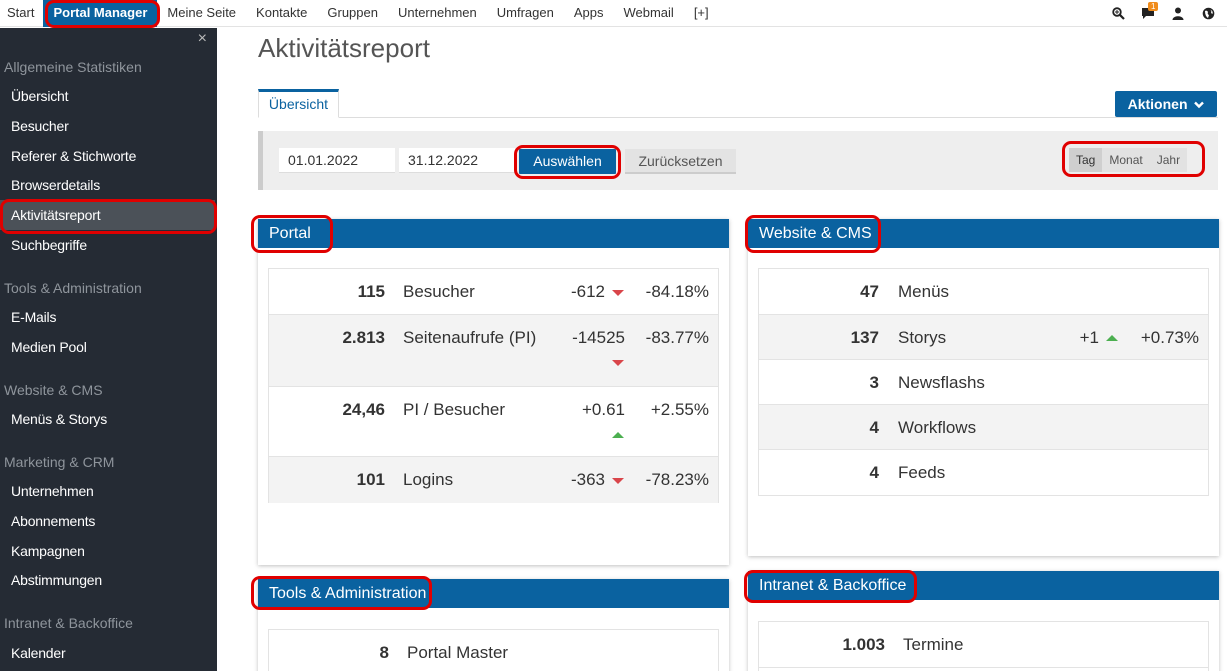  What do you see at coordinates (34, 317) in the screenshot?
I see `sidebar-item-emails: E-Mails` at bounding box center [34, 317].